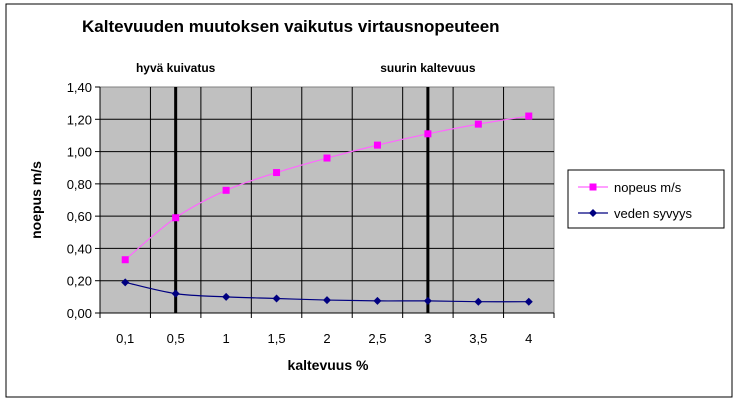  What do you see at coordinates (79, 313) in the screenshot?
I see `y-tick-label: 0,00` at bounding box center [79, 313].